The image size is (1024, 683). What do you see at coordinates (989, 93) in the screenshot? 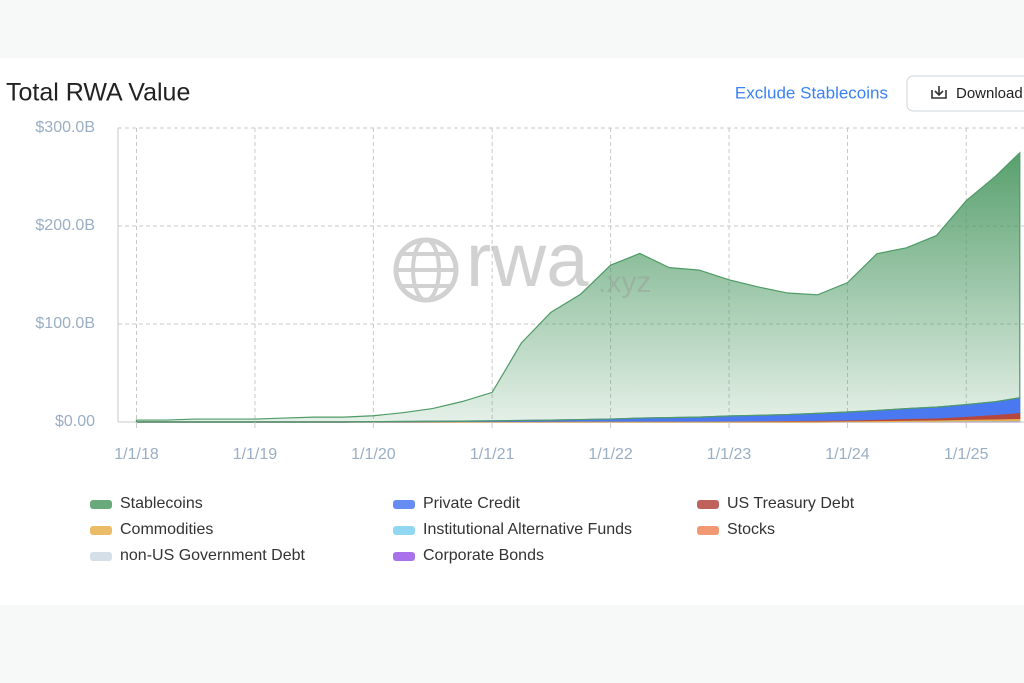
I see `download-label: Download` at bounding box center [989, 93].